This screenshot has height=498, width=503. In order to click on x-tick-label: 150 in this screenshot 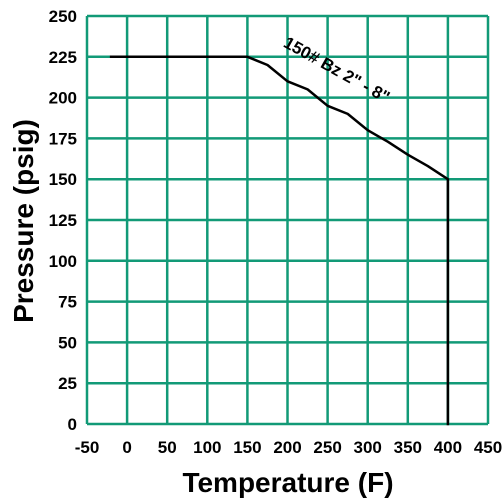, I will do `click(247, 447)`.